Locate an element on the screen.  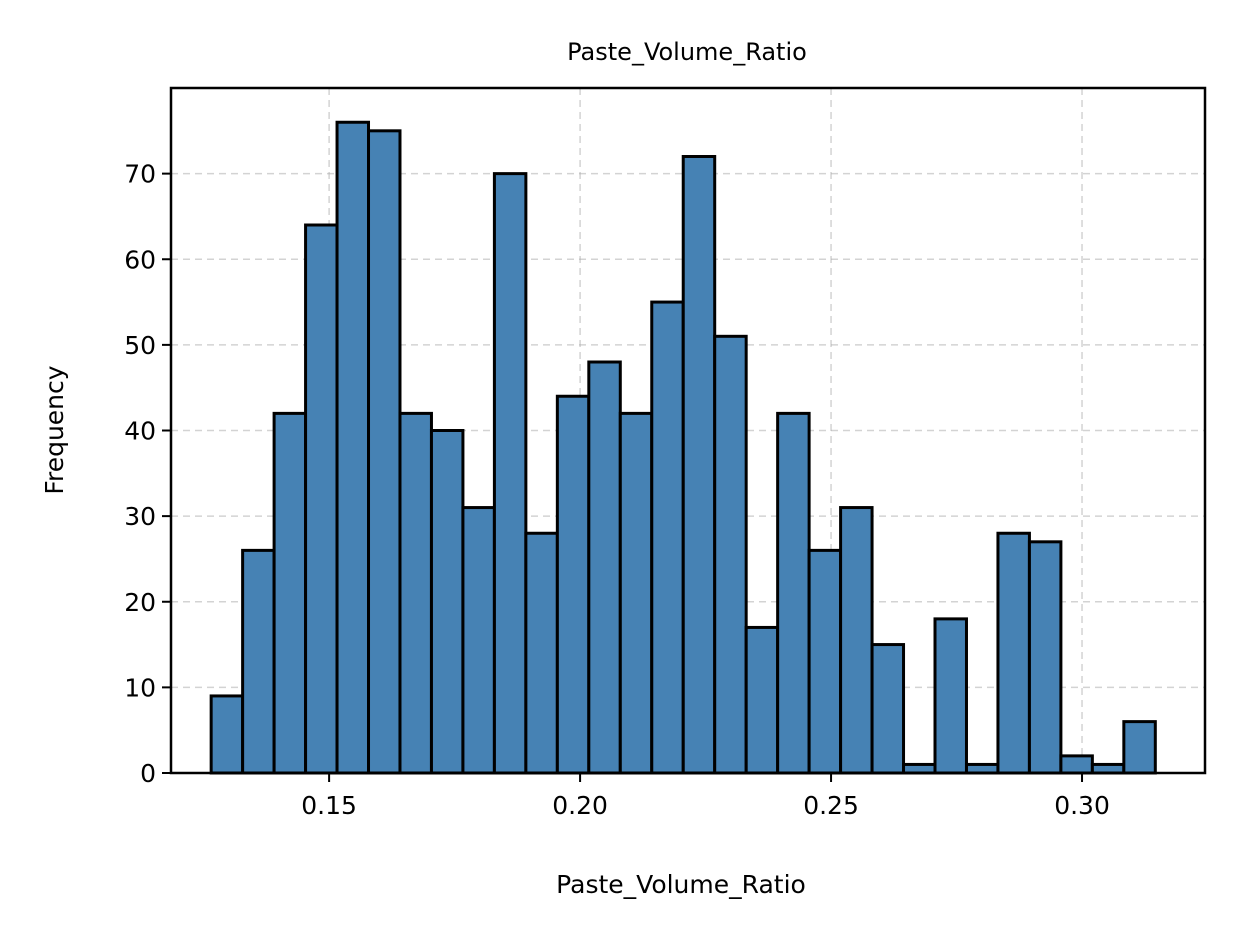
y-tick-label: 10 is located at coordinates (140, 687).